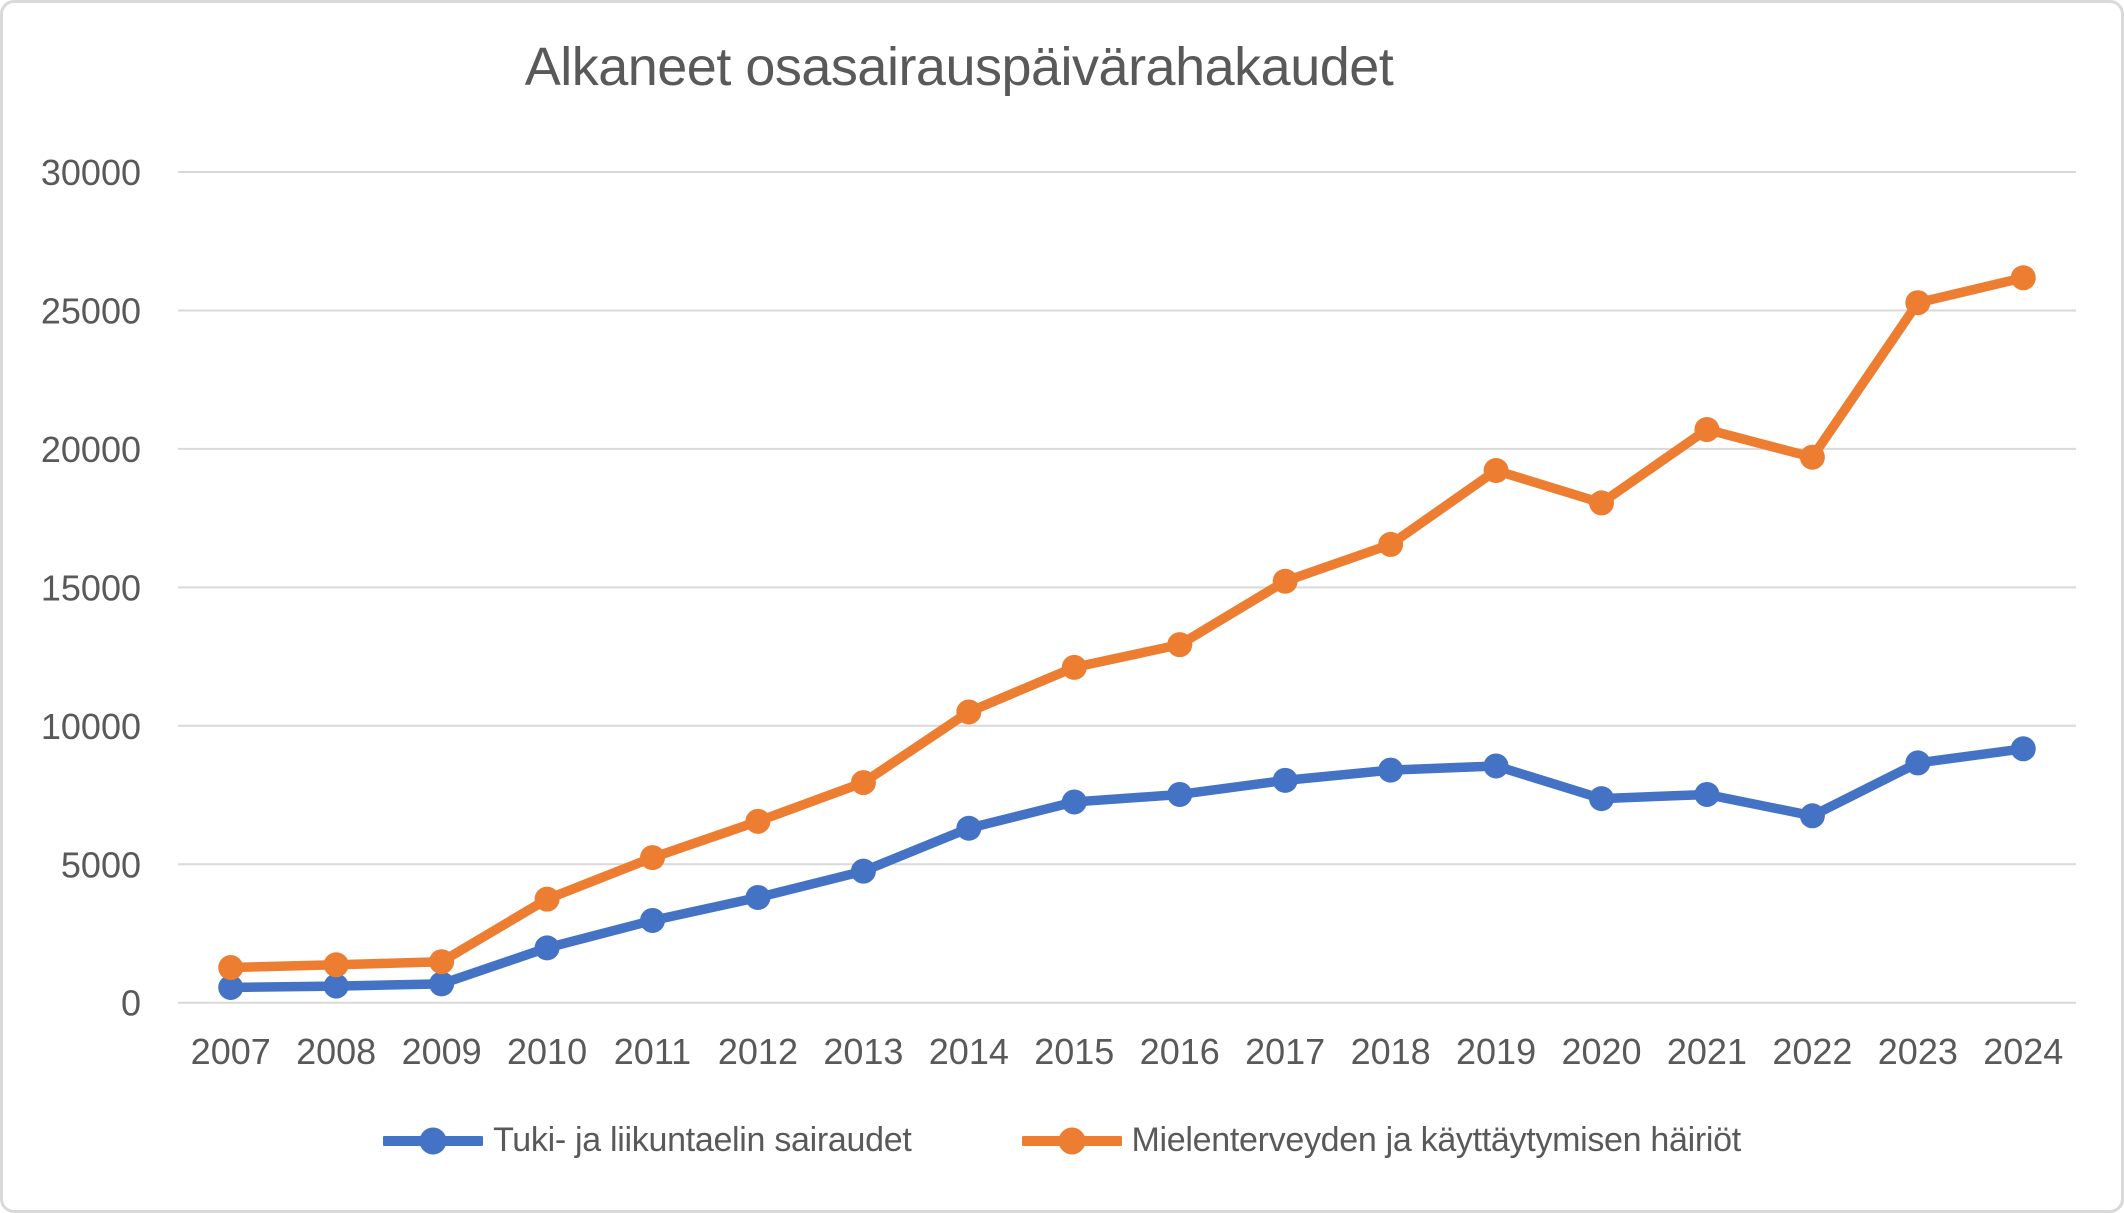 The image size is (2124, 1213). What do you see at coordinates (969, 1051) in the screenshot?
I see `x-axis-tick-label: 2014` at bounding box center [969, 1051].